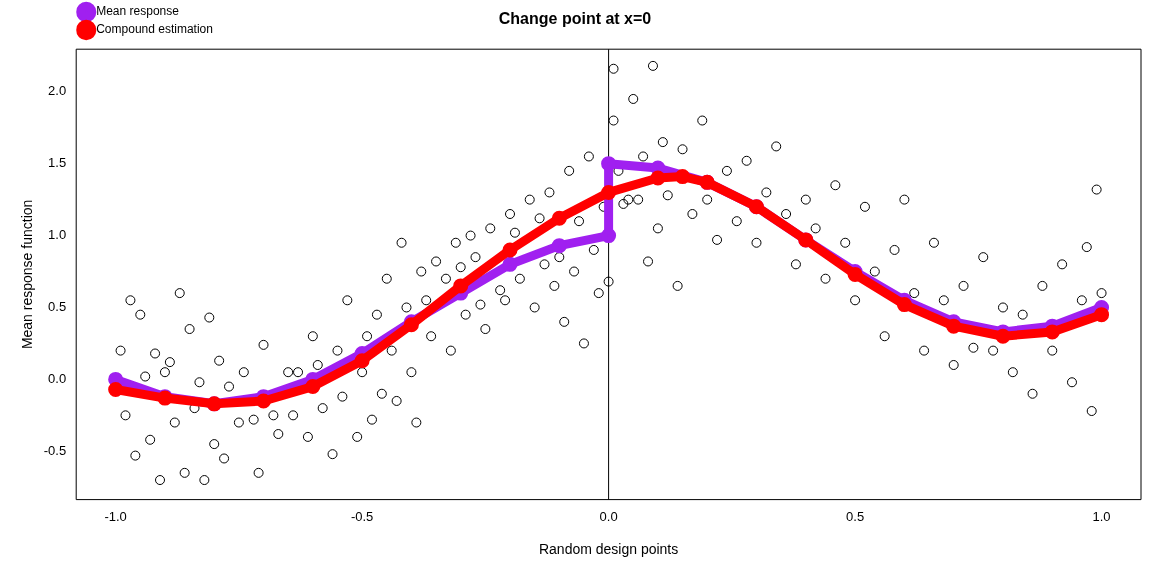 The height and width of the screenshot is (571, 1154). I want to click on legend-label: Compound estimation, so click(154, 29).